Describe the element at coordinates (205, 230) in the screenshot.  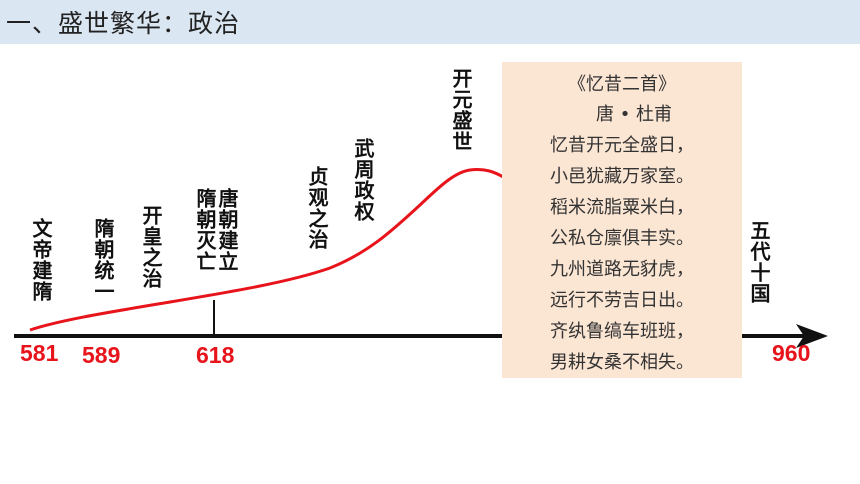
I see `event-tangchao-jianli: 隋朝灭亡` at that location.